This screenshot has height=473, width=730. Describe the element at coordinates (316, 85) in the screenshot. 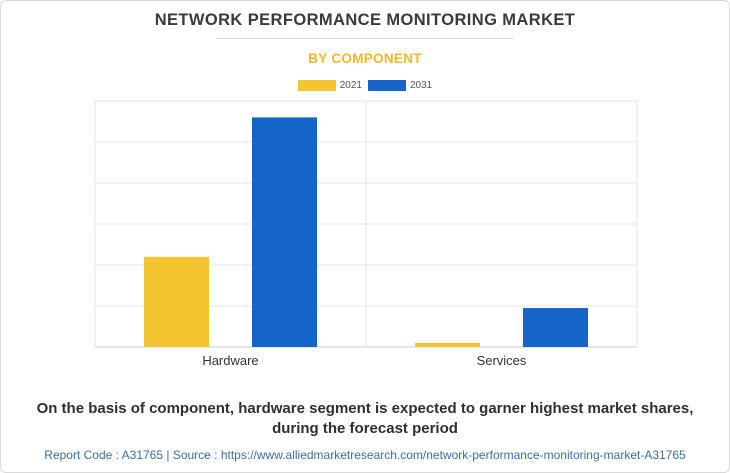

I see `legend-swatch-2021` at that location.